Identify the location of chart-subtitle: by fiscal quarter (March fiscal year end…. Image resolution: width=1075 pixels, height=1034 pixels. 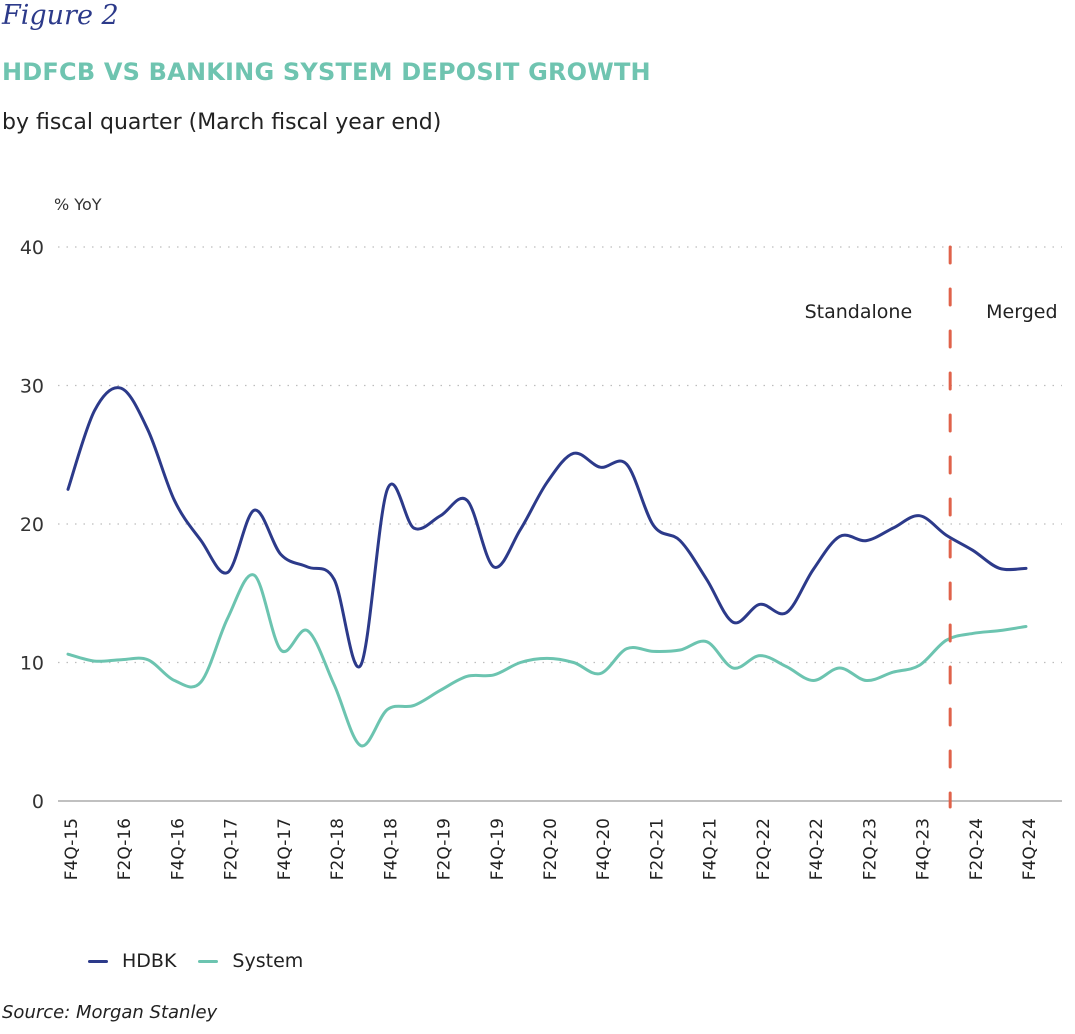
(222, 122).